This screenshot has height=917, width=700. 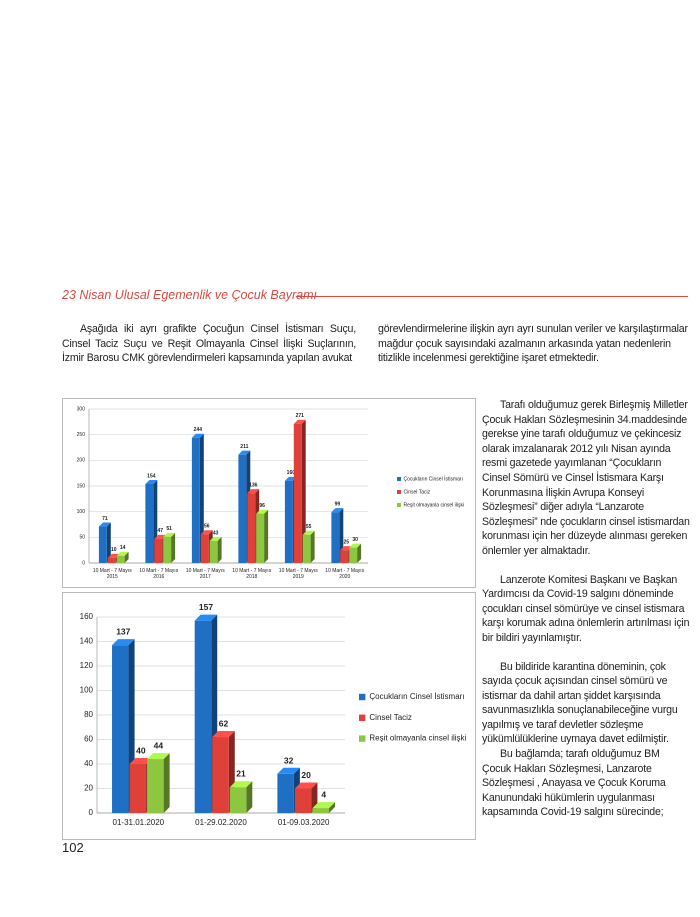 I want to click on y-tick-label: 250, so click(x=81, y=435).